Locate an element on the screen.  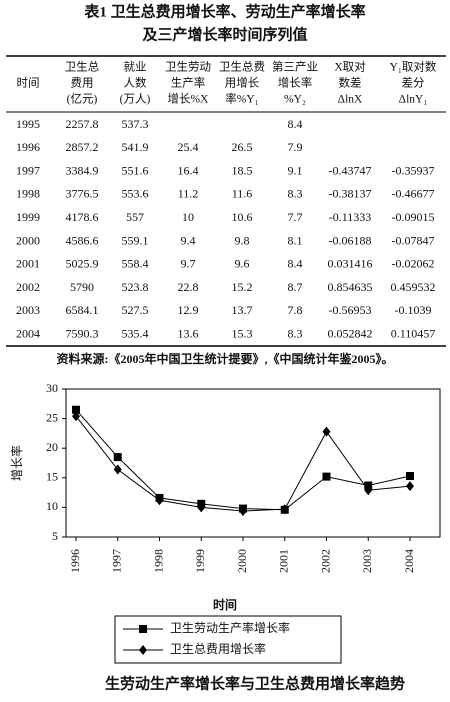
table-cell: 18.5 is located at coordinates (242, 170).